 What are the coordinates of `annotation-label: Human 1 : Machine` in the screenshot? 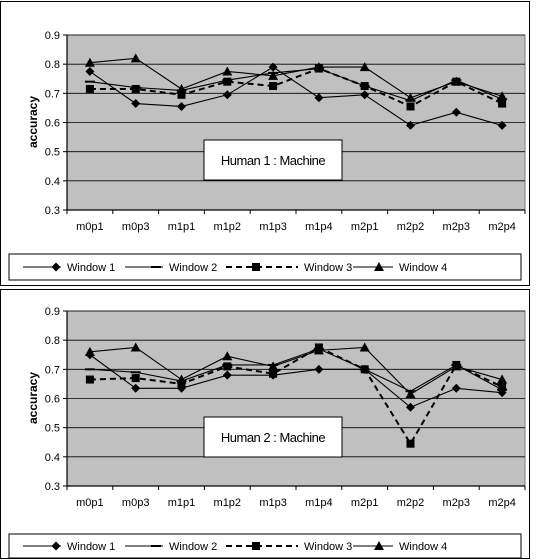 It's located at (273, 160).